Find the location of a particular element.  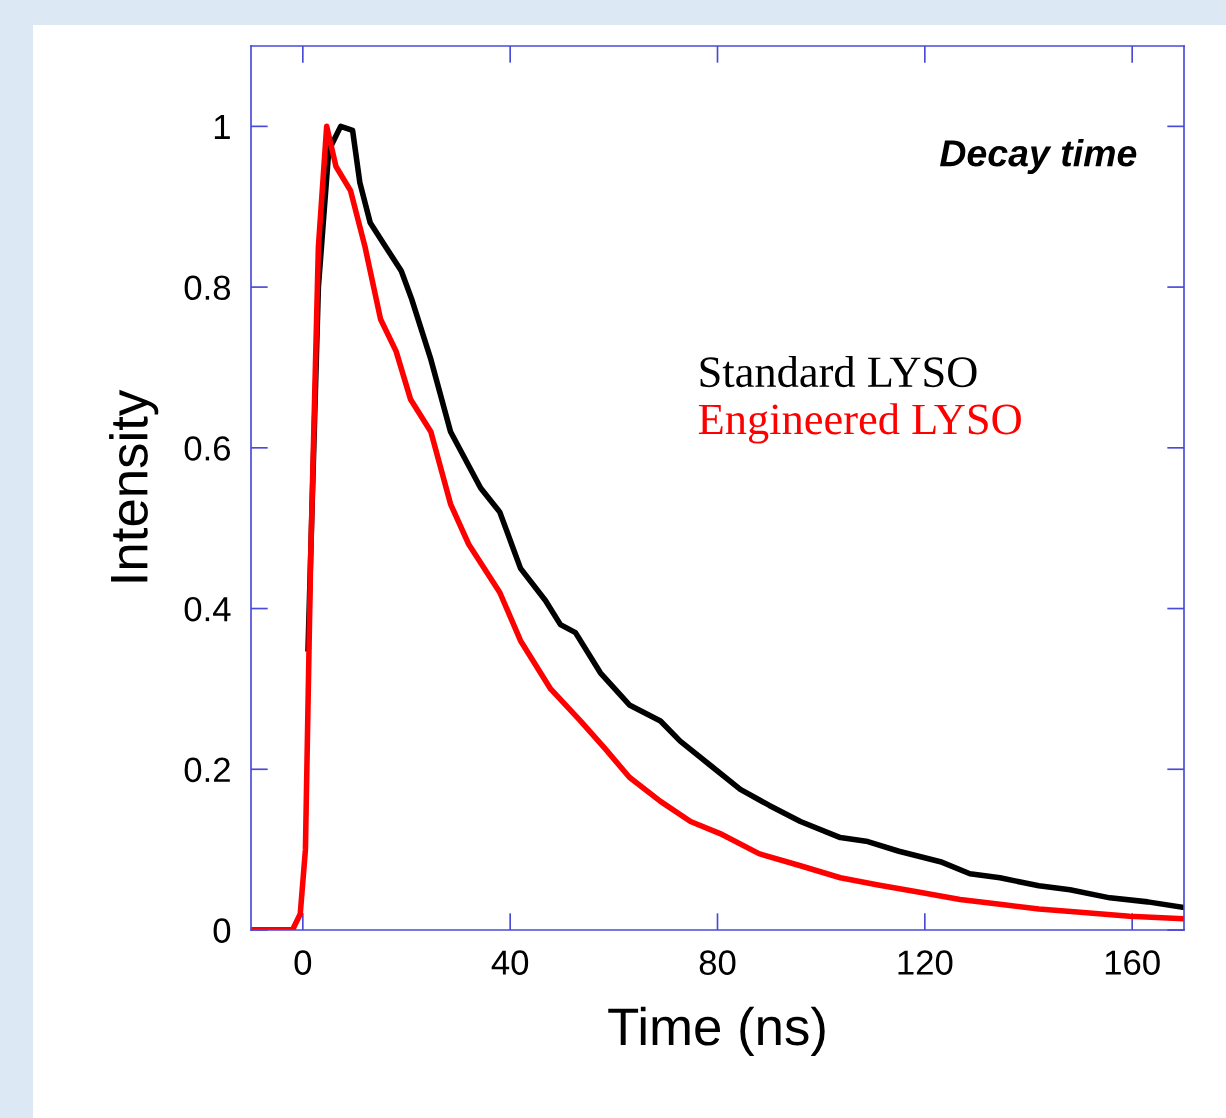

text: Engineered LYSO is located at coordinates (859, 423).